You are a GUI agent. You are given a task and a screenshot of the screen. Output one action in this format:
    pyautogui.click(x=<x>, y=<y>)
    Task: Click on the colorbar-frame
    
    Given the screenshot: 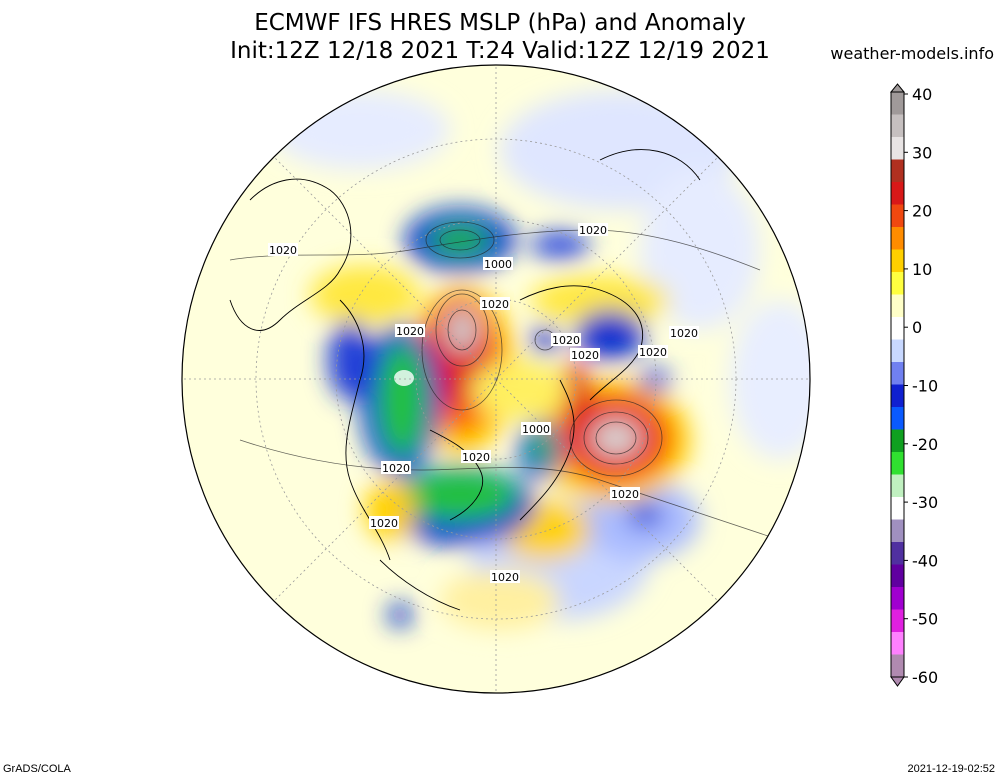 What is the action you would take?
    pyautogui.click(x=897, y=384)
    